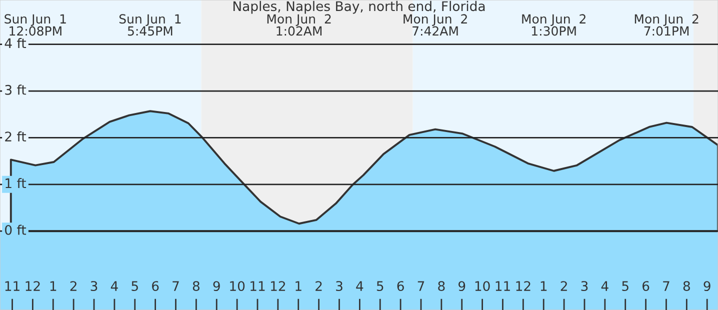 This screenshot has height=310, width=718. What do you see at coordinates (15, 136) in the screenshot?
I see `y-tick-label: 2 ft` at bounding box center [15, 136].